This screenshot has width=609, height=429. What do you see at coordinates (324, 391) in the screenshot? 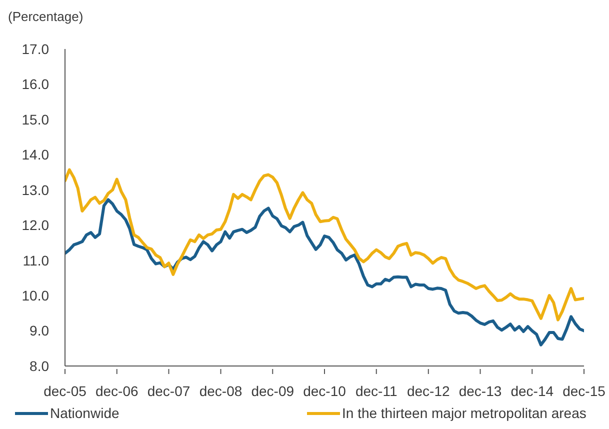
I see `x-tick-label: dec-10` at bounding box center [324, 391].